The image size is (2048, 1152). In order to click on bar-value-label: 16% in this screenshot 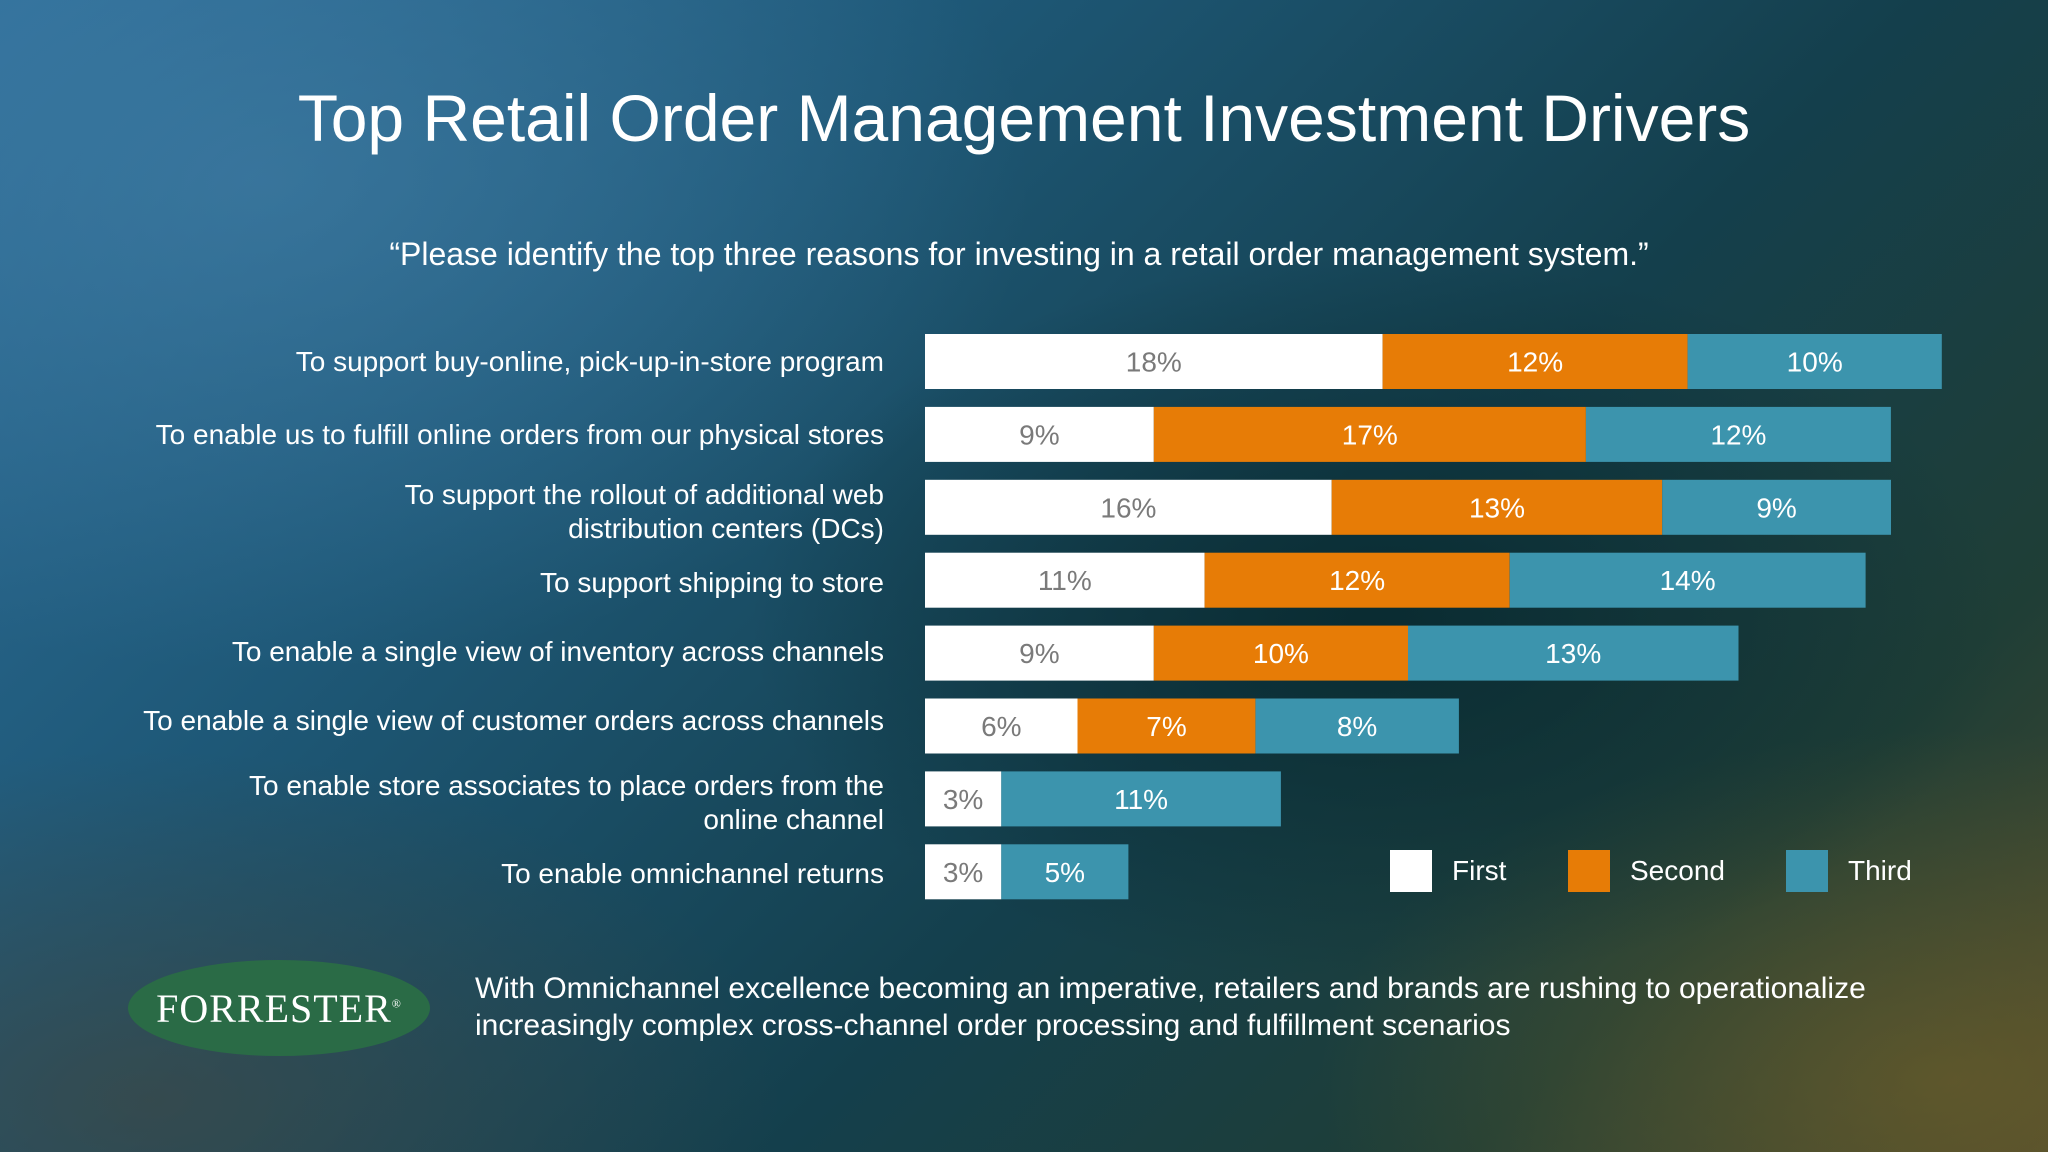, I will do `click(1128, 507)`.